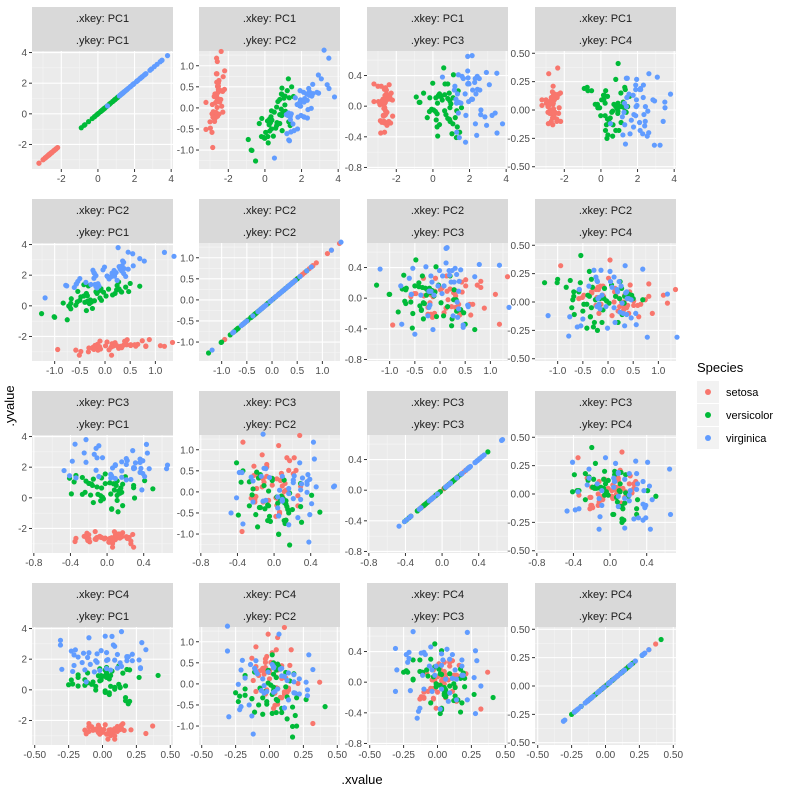 This screenshot has width=795, height=795. What do you see at coordinates (24, 306) in the screenshot?
I see `y-tick-label: 0` at bounding box center [24, 306].